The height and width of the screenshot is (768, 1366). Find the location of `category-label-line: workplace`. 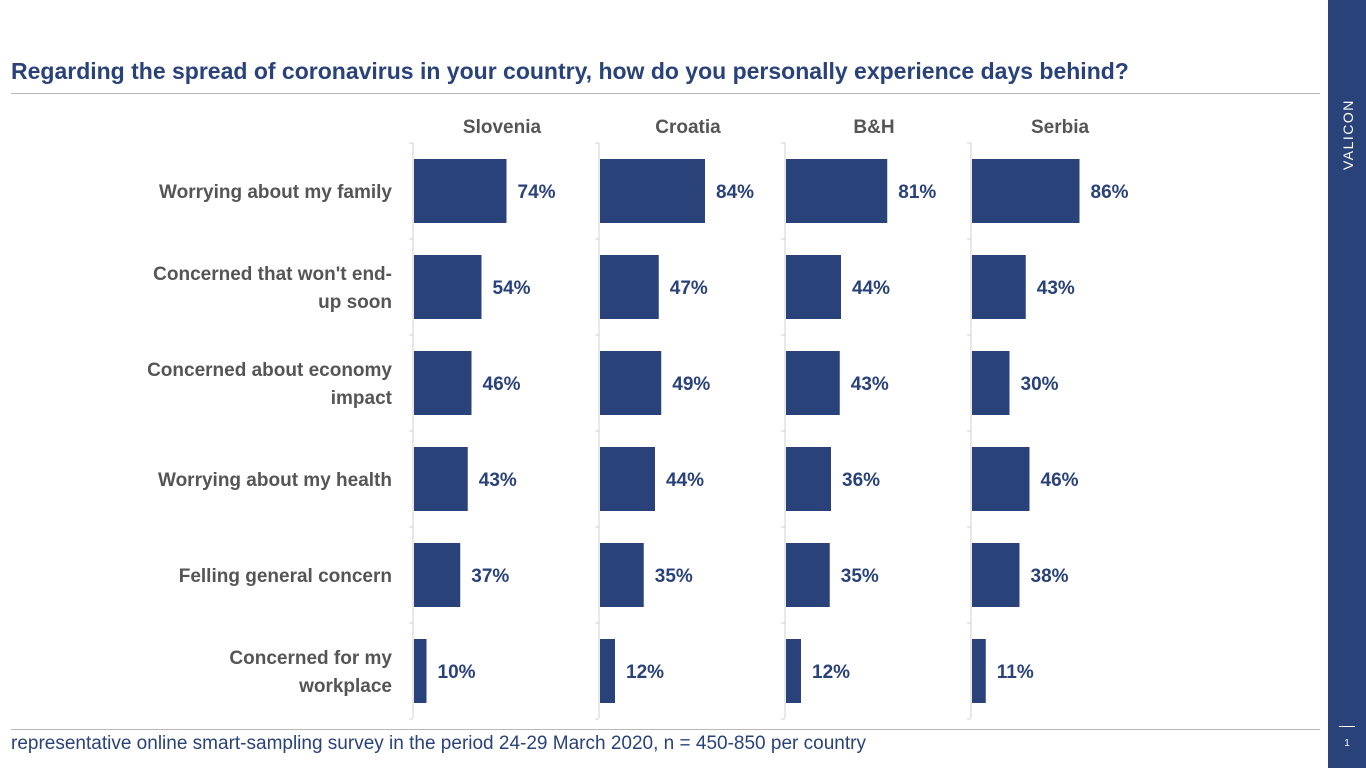

category-label-line: workplace is located at coordinates (345, 686).